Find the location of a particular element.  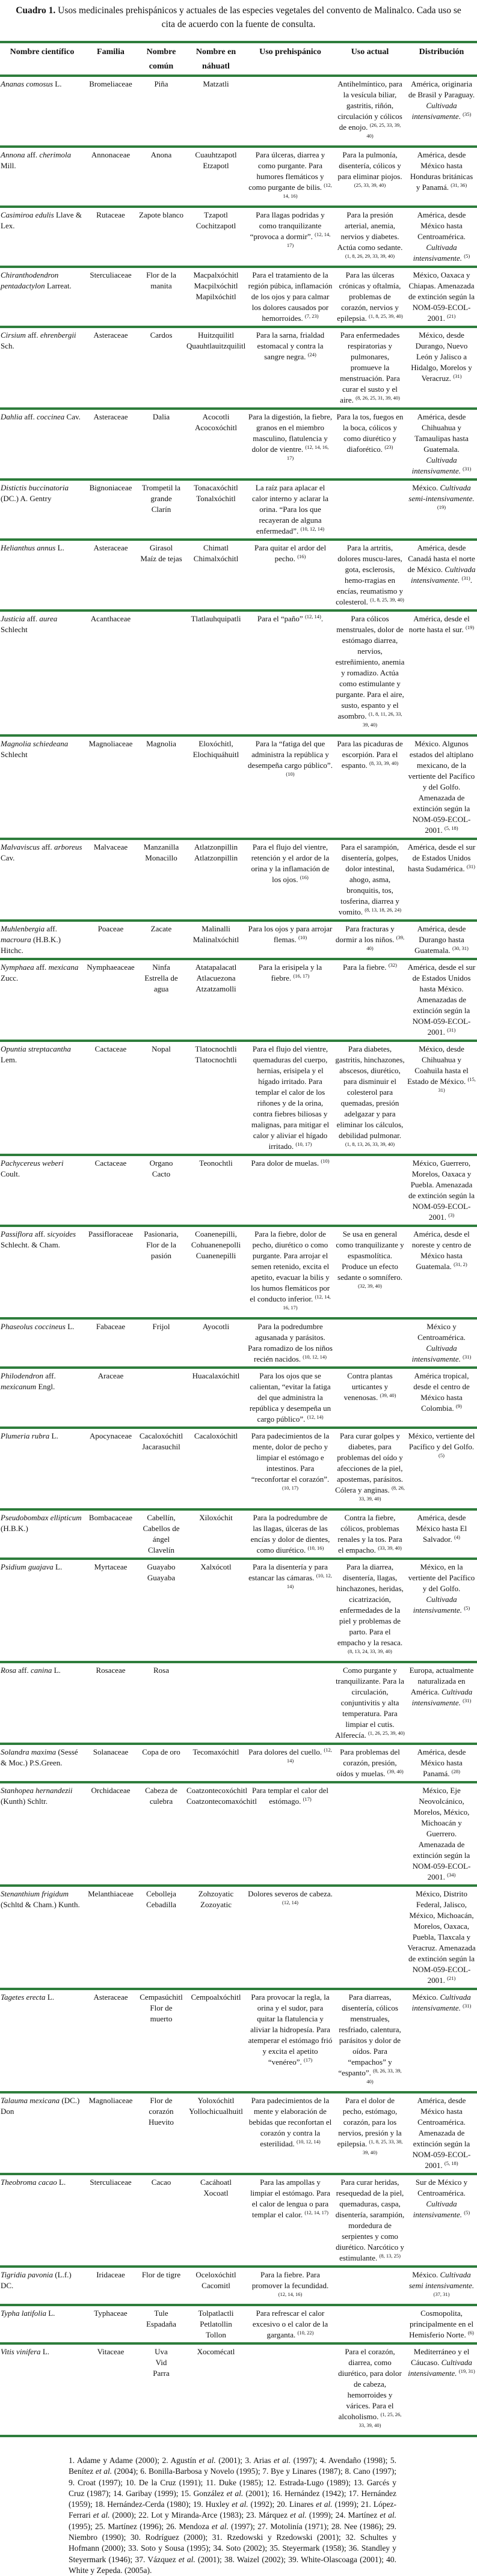

text-segment: Para el “paño” is located at coordinates (281, 618).